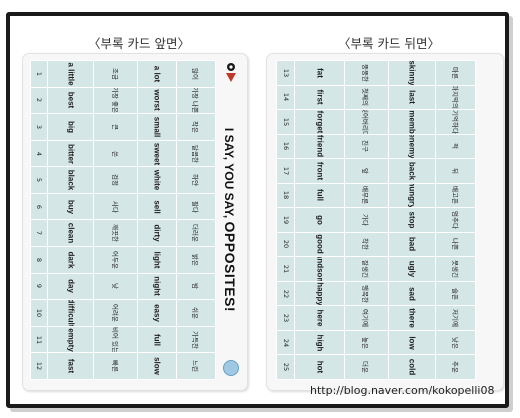 Image resolution: width=520 pixels, height=418 pixels. What do you see at coordinates (375, 195) in the screenshot?
I see `back-entry-row: 18 full 배부른 hungry 배고픈` at bounding box center [375, 195].